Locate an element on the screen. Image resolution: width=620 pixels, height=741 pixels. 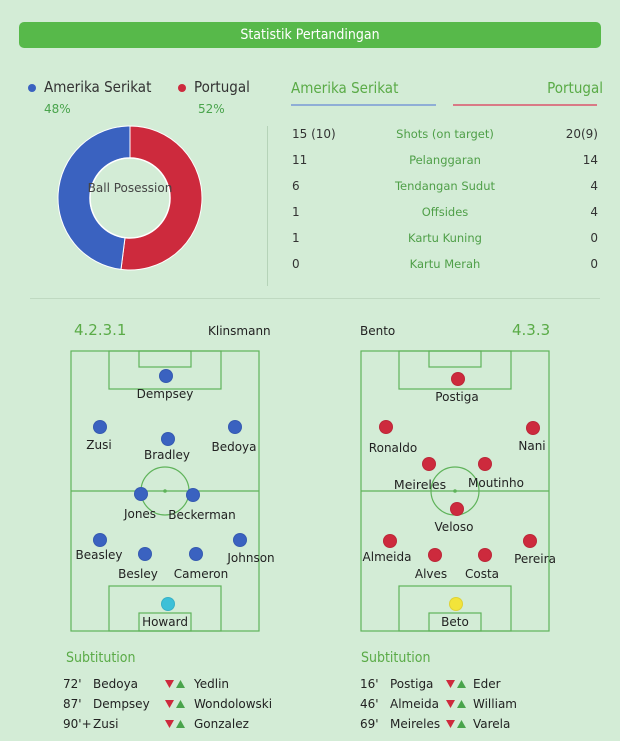
stat-row: 11 Pelanggaran 14 is located at coordinates (445, 161).